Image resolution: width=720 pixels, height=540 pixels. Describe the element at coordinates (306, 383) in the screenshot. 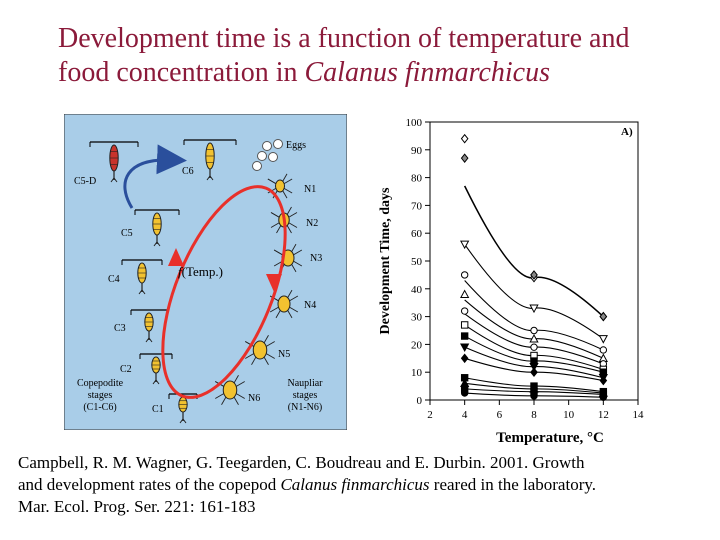

I see `naupliar-caption-line-1: Naupliar` at that location.